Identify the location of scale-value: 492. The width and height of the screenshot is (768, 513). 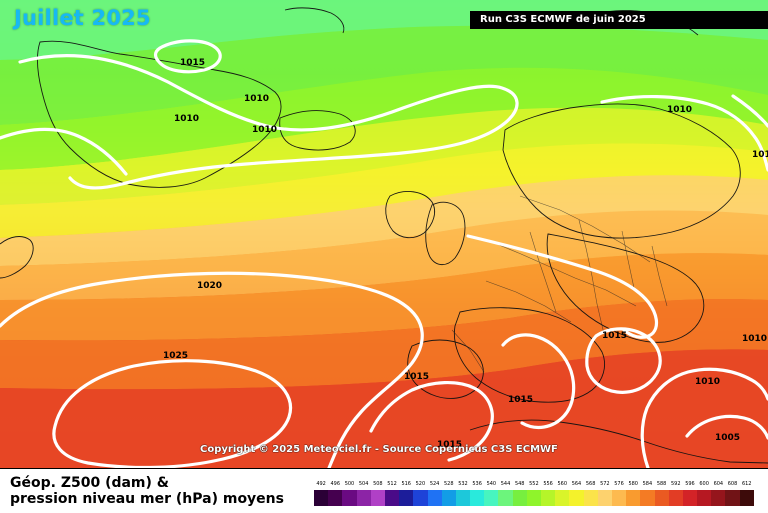
(321, 484).